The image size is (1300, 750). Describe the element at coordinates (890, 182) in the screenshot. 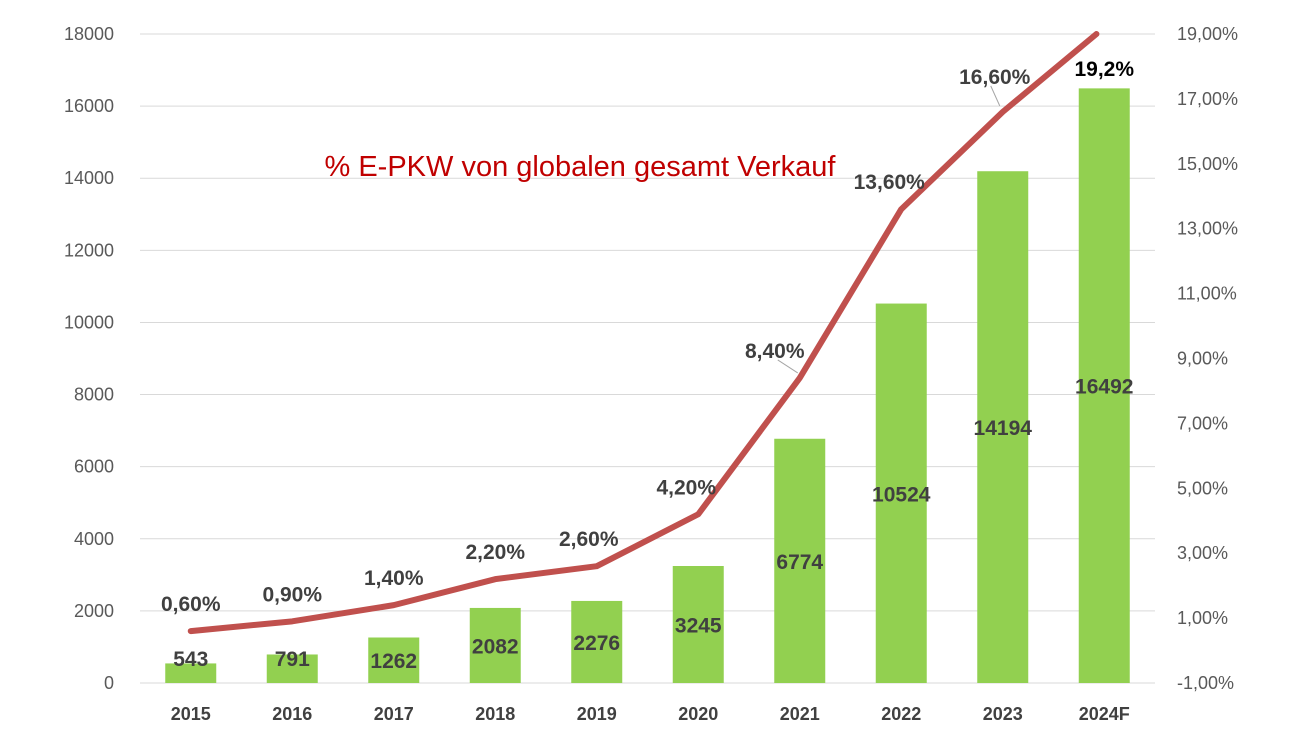

I see `line-data-label: 13,60%` at that location.